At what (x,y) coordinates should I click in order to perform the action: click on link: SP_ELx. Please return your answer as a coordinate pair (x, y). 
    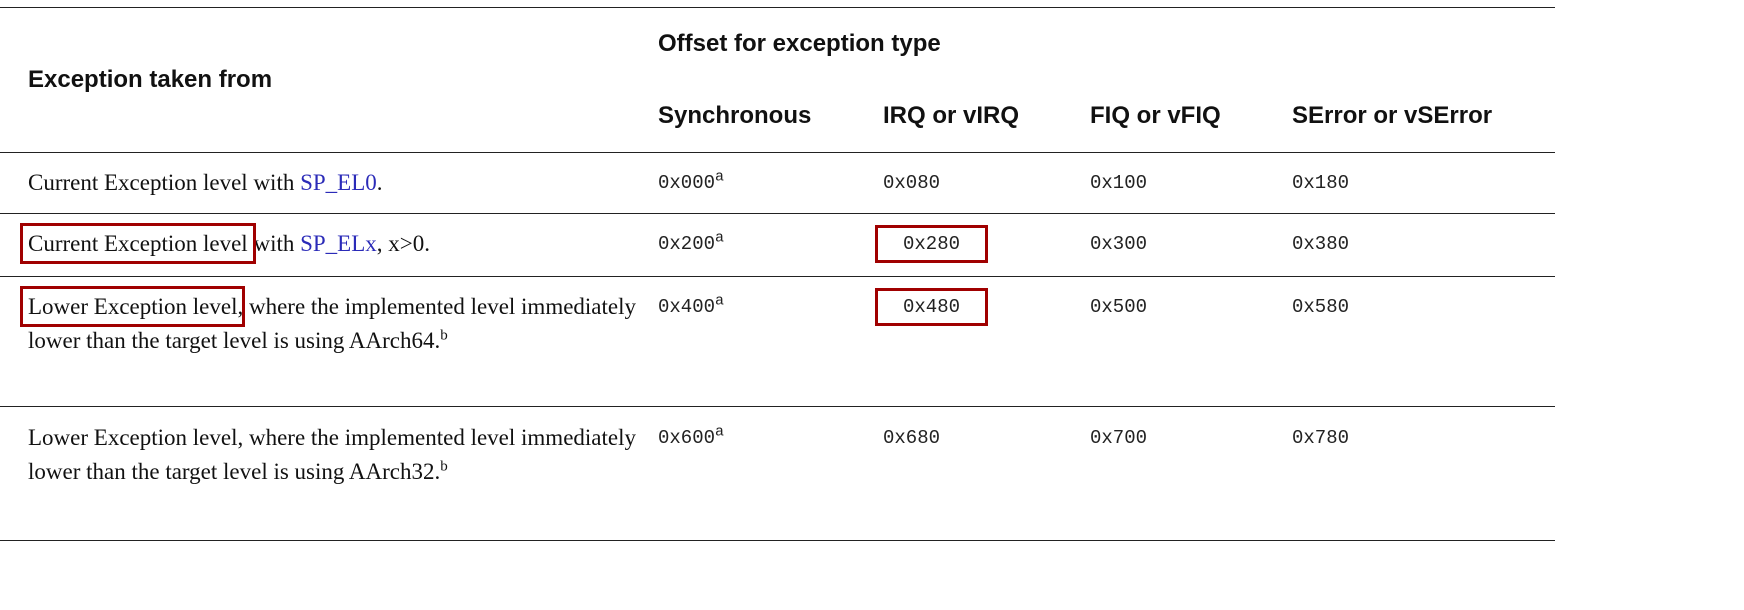
    Looking at the image, I should click on (338, 243).